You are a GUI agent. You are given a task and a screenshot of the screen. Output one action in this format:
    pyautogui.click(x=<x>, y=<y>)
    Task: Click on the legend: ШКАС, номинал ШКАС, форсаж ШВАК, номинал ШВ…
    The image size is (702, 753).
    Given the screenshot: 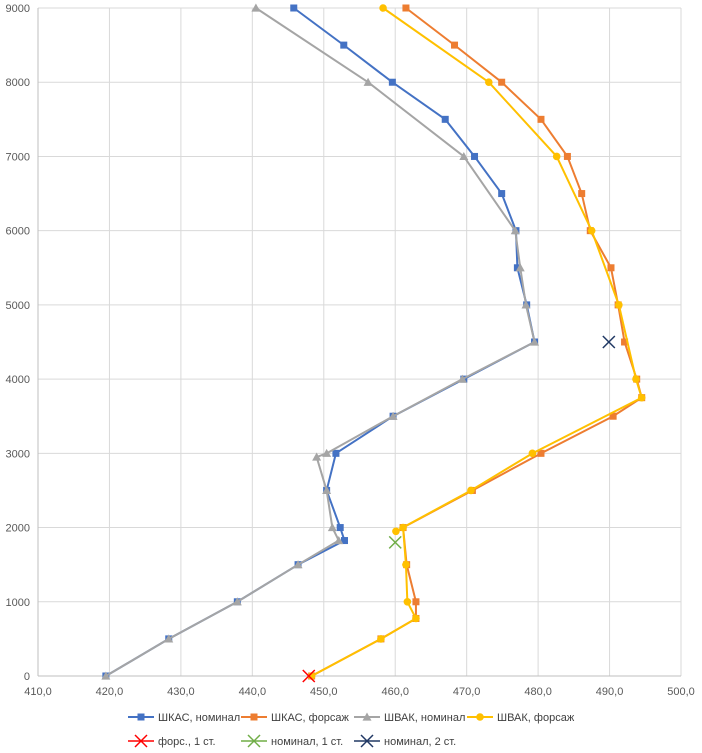 What is the action you would take?
    pyautogui.click(x=351, y=730)
    